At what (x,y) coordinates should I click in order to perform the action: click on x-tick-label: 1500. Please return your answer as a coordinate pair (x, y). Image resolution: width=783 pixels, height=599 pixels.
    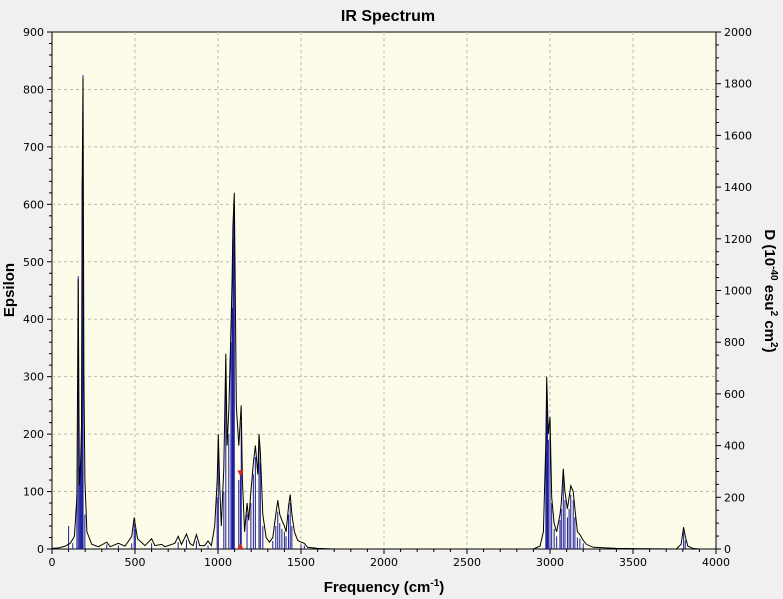
    Looking at the image, I should click on (301, 562).